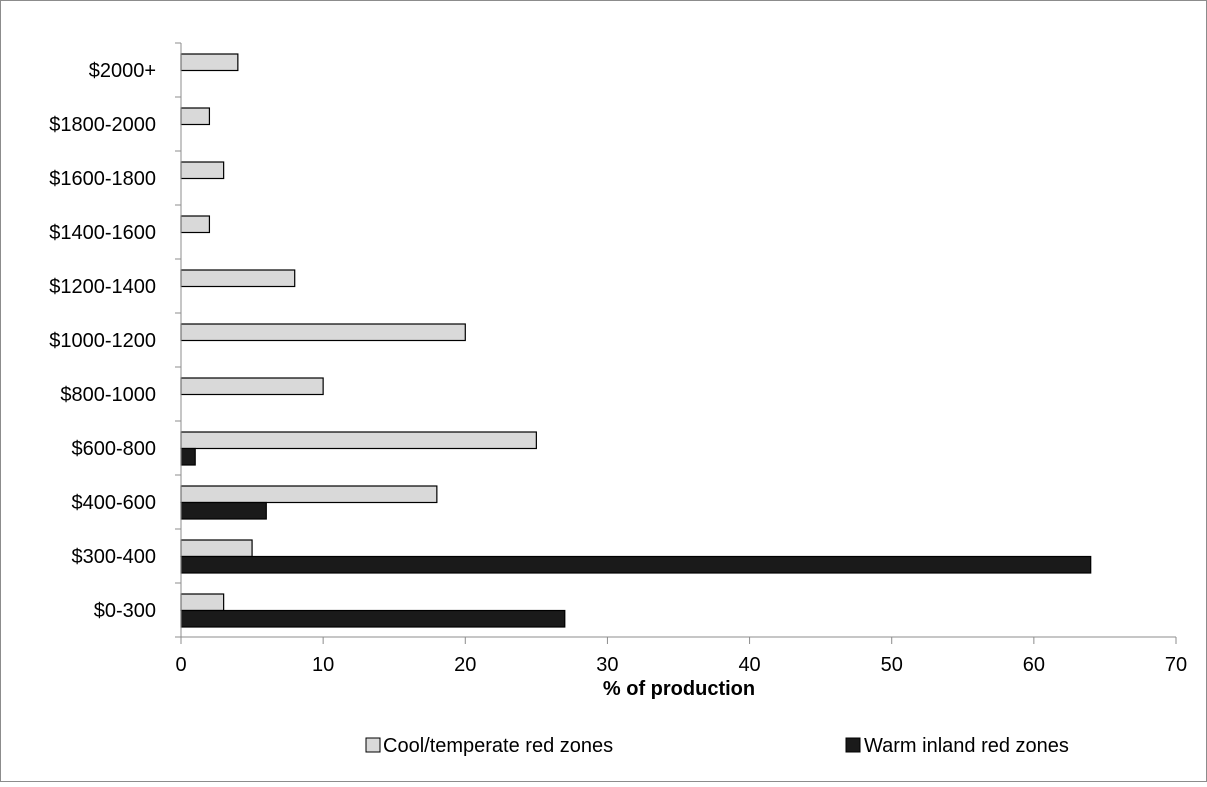  I want to click on x-tick-label: 50, so click(892, 665).